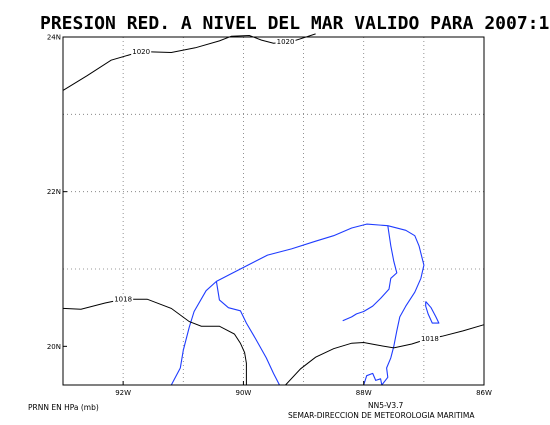 The width and height of the screenshot is (550, 425). I want to click on coastline-cozumel-island, so click(432, 312).